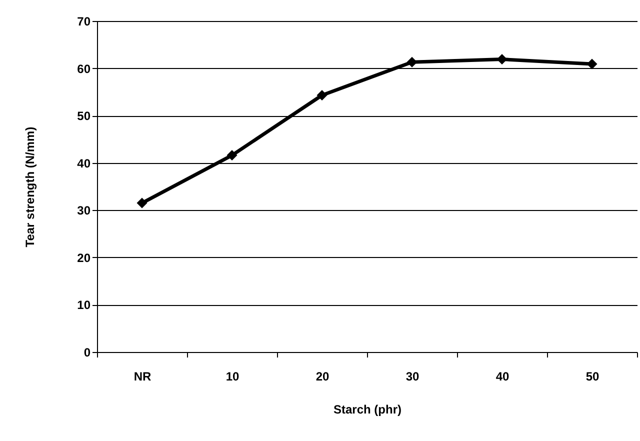 This screenshot has width=640, height=441. What do you see at coordinates (593, 377) in the screenshot?
I see `x-tick-label: 50` at bounding box center [593, 377].